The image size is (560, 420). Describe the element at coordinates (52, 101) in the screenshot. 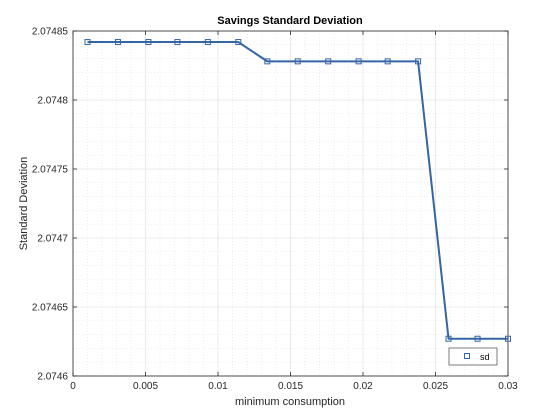

I see `y-tick-label: 2.0748` at that location.